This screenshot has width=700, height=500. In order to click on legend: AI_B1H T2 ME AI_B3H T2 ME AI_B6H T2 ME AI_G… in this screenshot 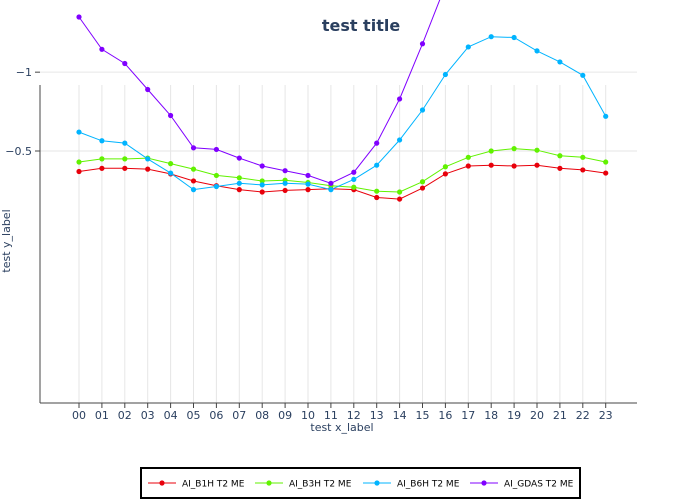, I will do `click(360, 483)`.